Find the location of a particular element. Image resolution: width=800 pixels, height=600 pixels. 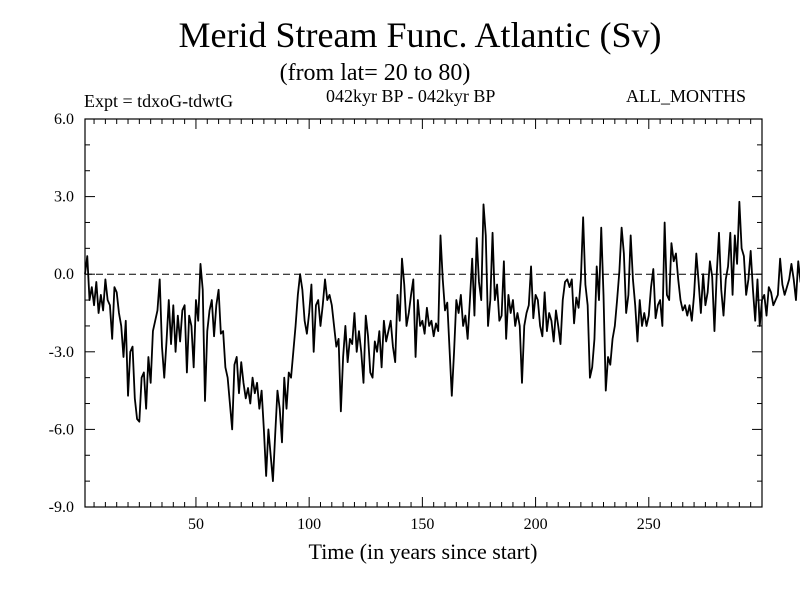

months-label: ALL_MONTHS is located at coordinates (686, 96).